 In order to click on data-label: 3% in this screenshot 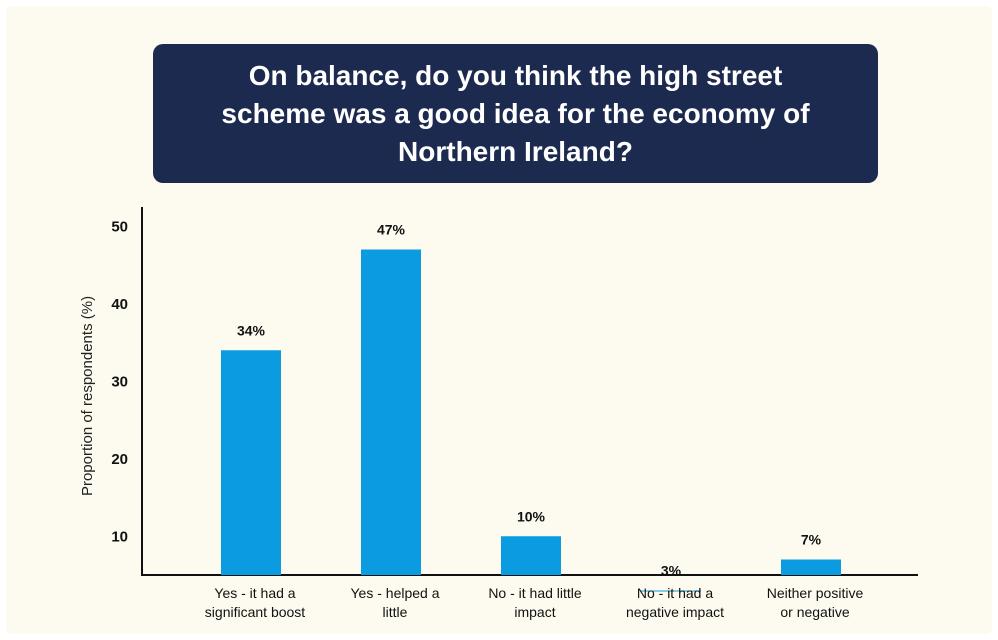, I will do `click(671, 571)`.